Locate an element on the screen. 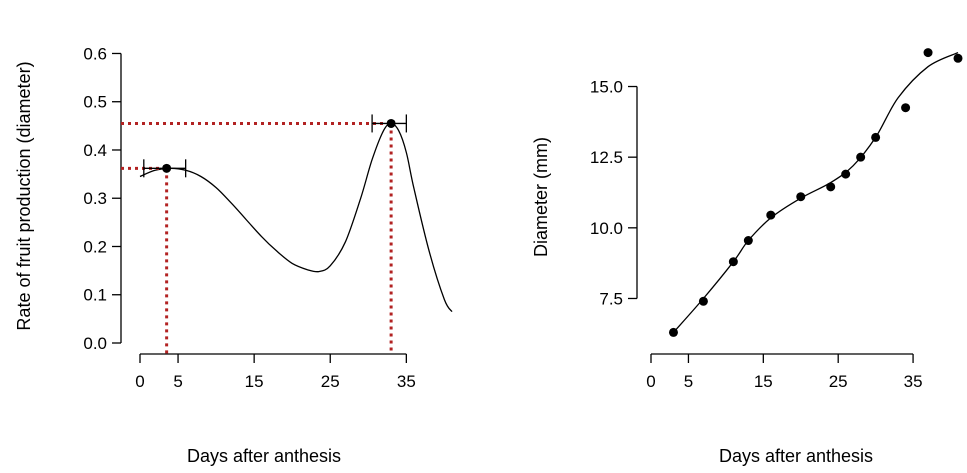 The image size is (967, 473). right-x-tick-label: 35 is located at coordinates (913, 381).